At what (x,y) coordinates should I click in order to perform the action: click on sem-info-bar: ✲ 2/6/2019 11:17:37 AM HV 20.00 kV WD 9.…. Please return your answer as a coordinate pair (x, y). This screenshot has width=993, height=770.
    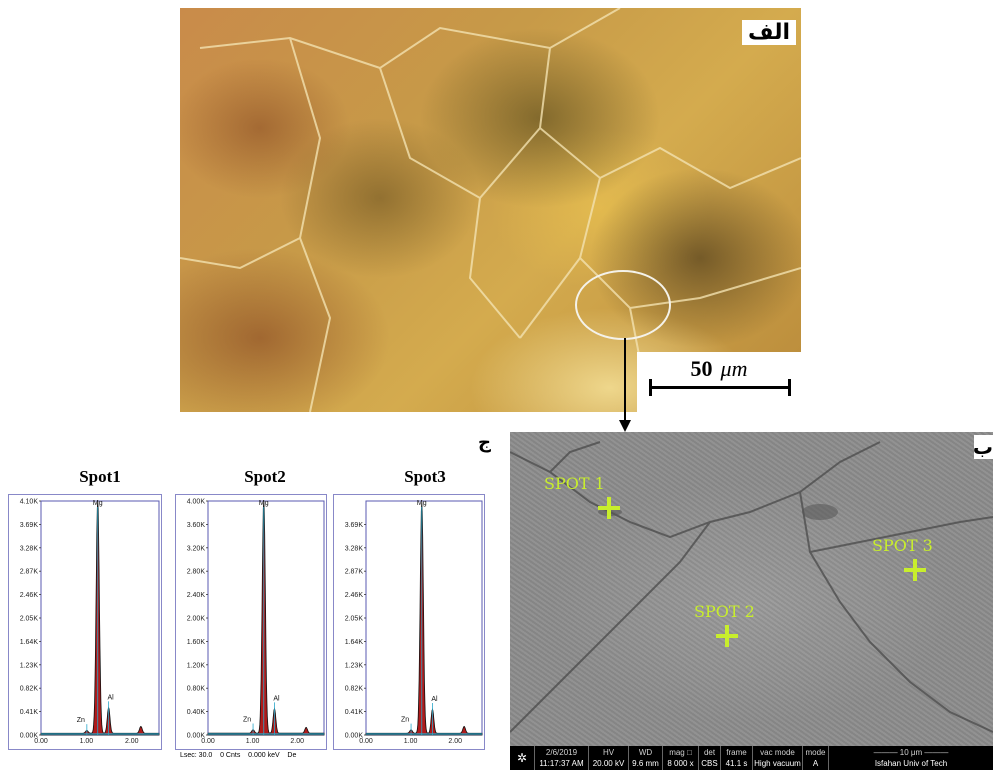
    Looking at the image, I should click on (751, 758).